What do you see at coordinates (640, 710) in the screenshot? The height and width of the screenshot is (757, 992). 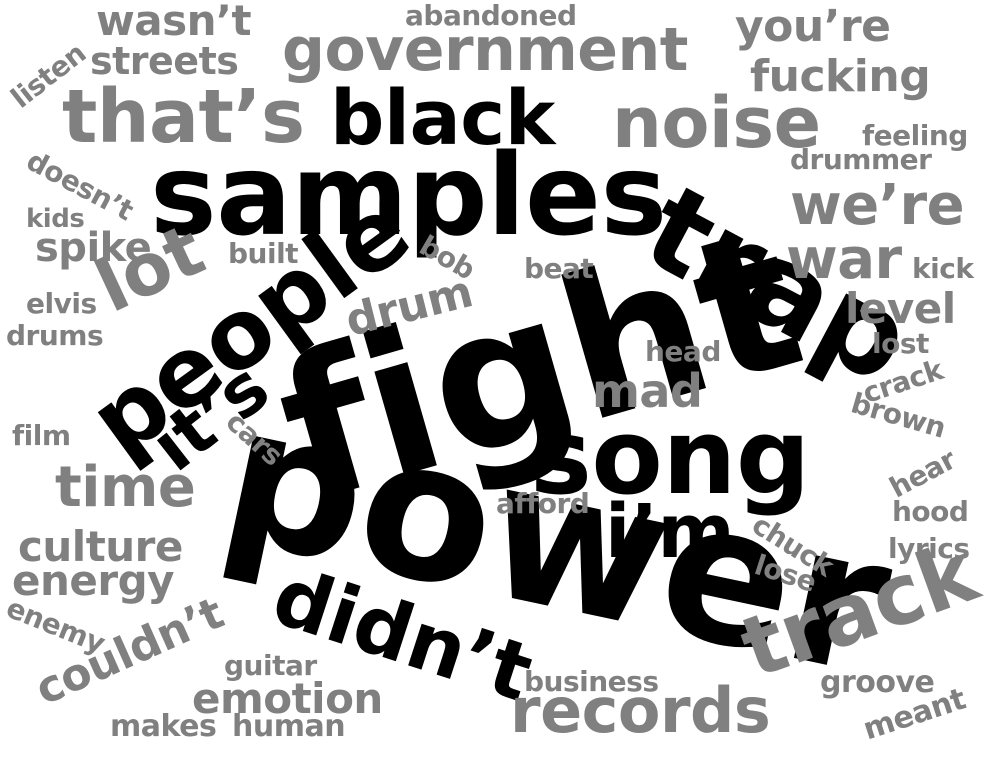 I see `word-records: records` at bounding box center [640, 710].